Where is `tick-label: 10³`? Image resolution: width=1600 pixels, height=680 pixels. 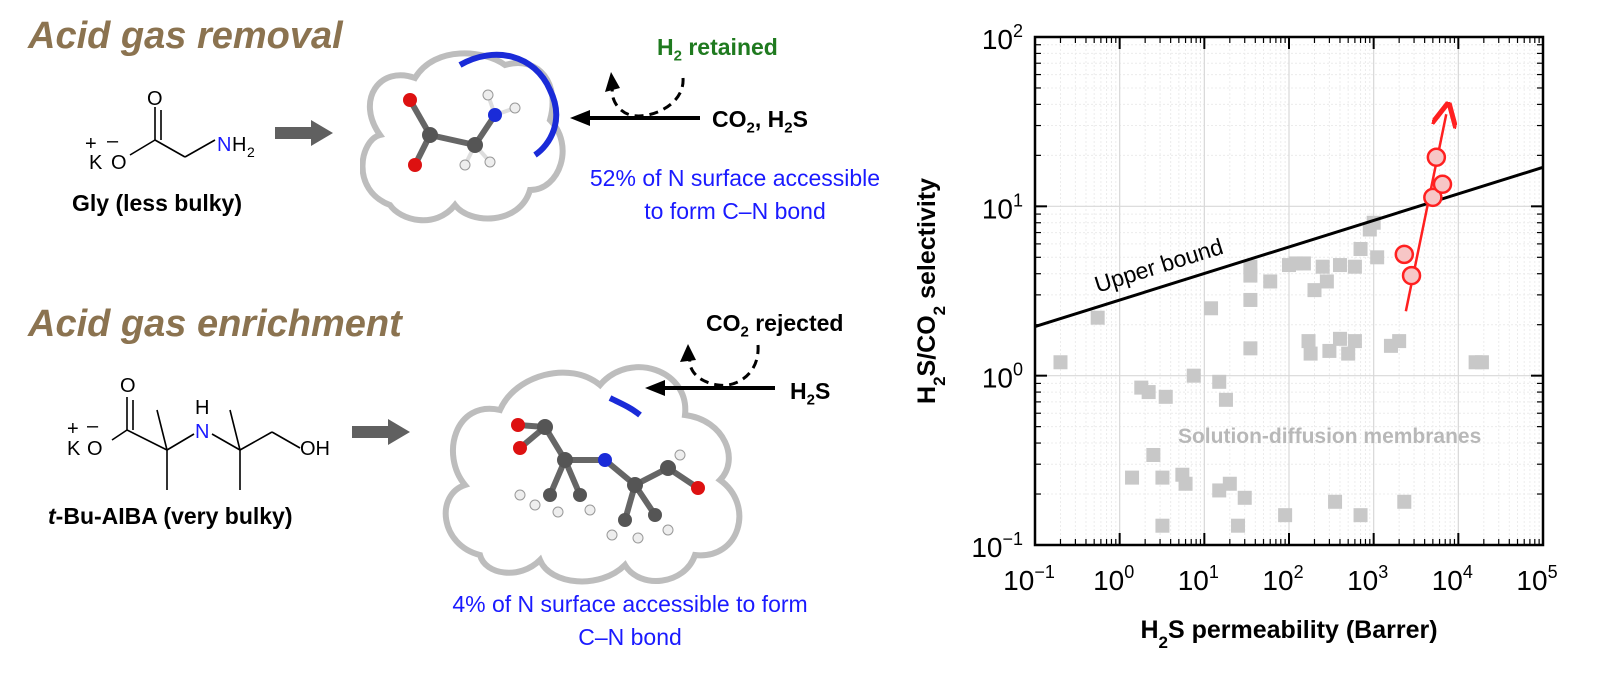 tick-label: 10³ is located at coordinates (1367, 579).